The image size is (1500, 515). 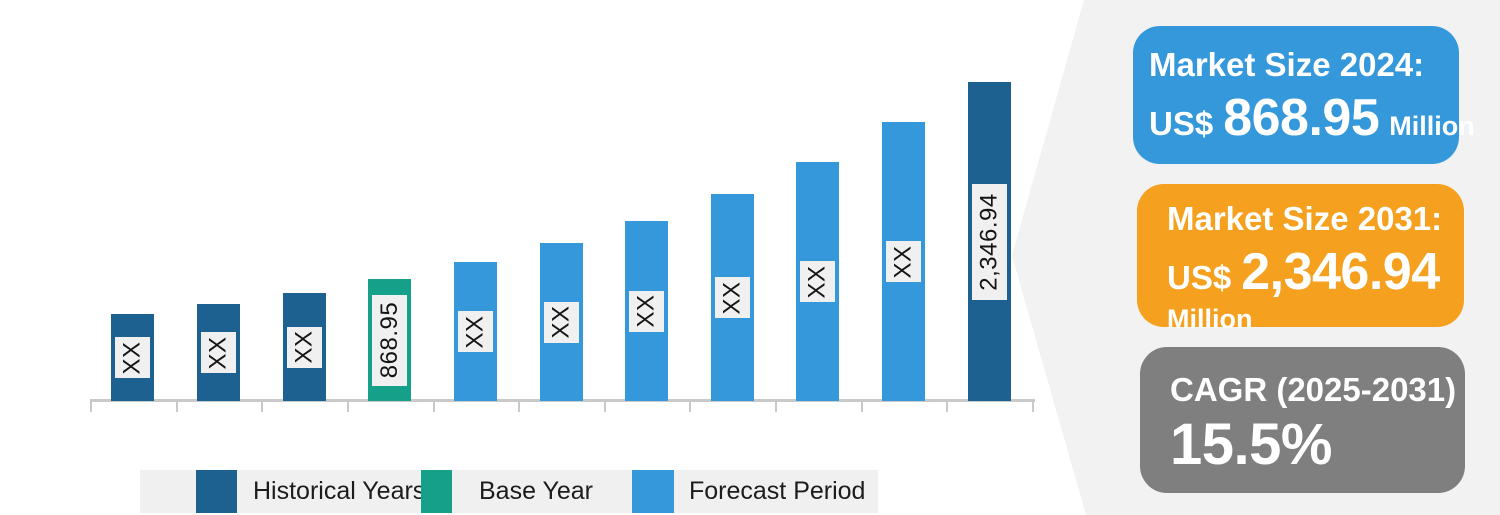 I want to click on bar-7-forecast: XX, so click(x=647, y=311).